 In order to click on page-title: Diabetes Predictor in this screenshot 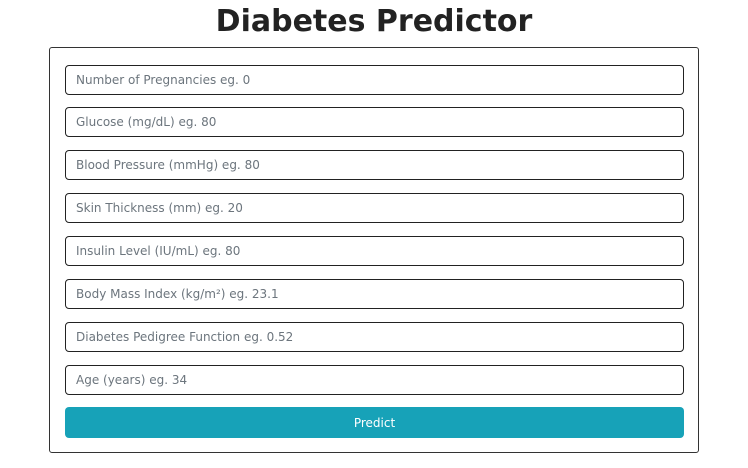, I will do `click(374, 21)`.